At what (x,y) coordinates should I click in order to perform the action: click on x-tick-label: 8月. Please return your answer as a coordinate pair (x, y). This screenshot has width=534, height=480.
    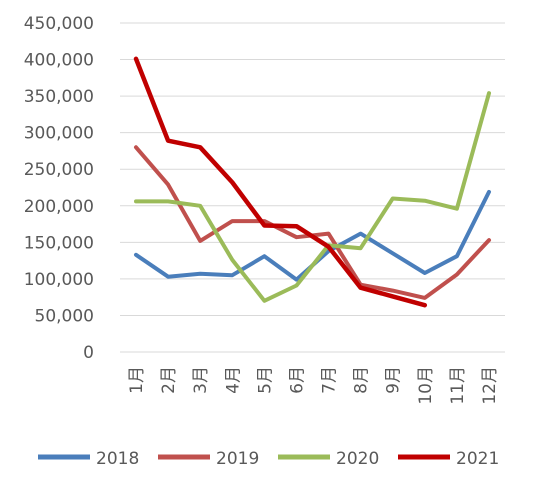
    Looking at the image, I should click on (362, 380).